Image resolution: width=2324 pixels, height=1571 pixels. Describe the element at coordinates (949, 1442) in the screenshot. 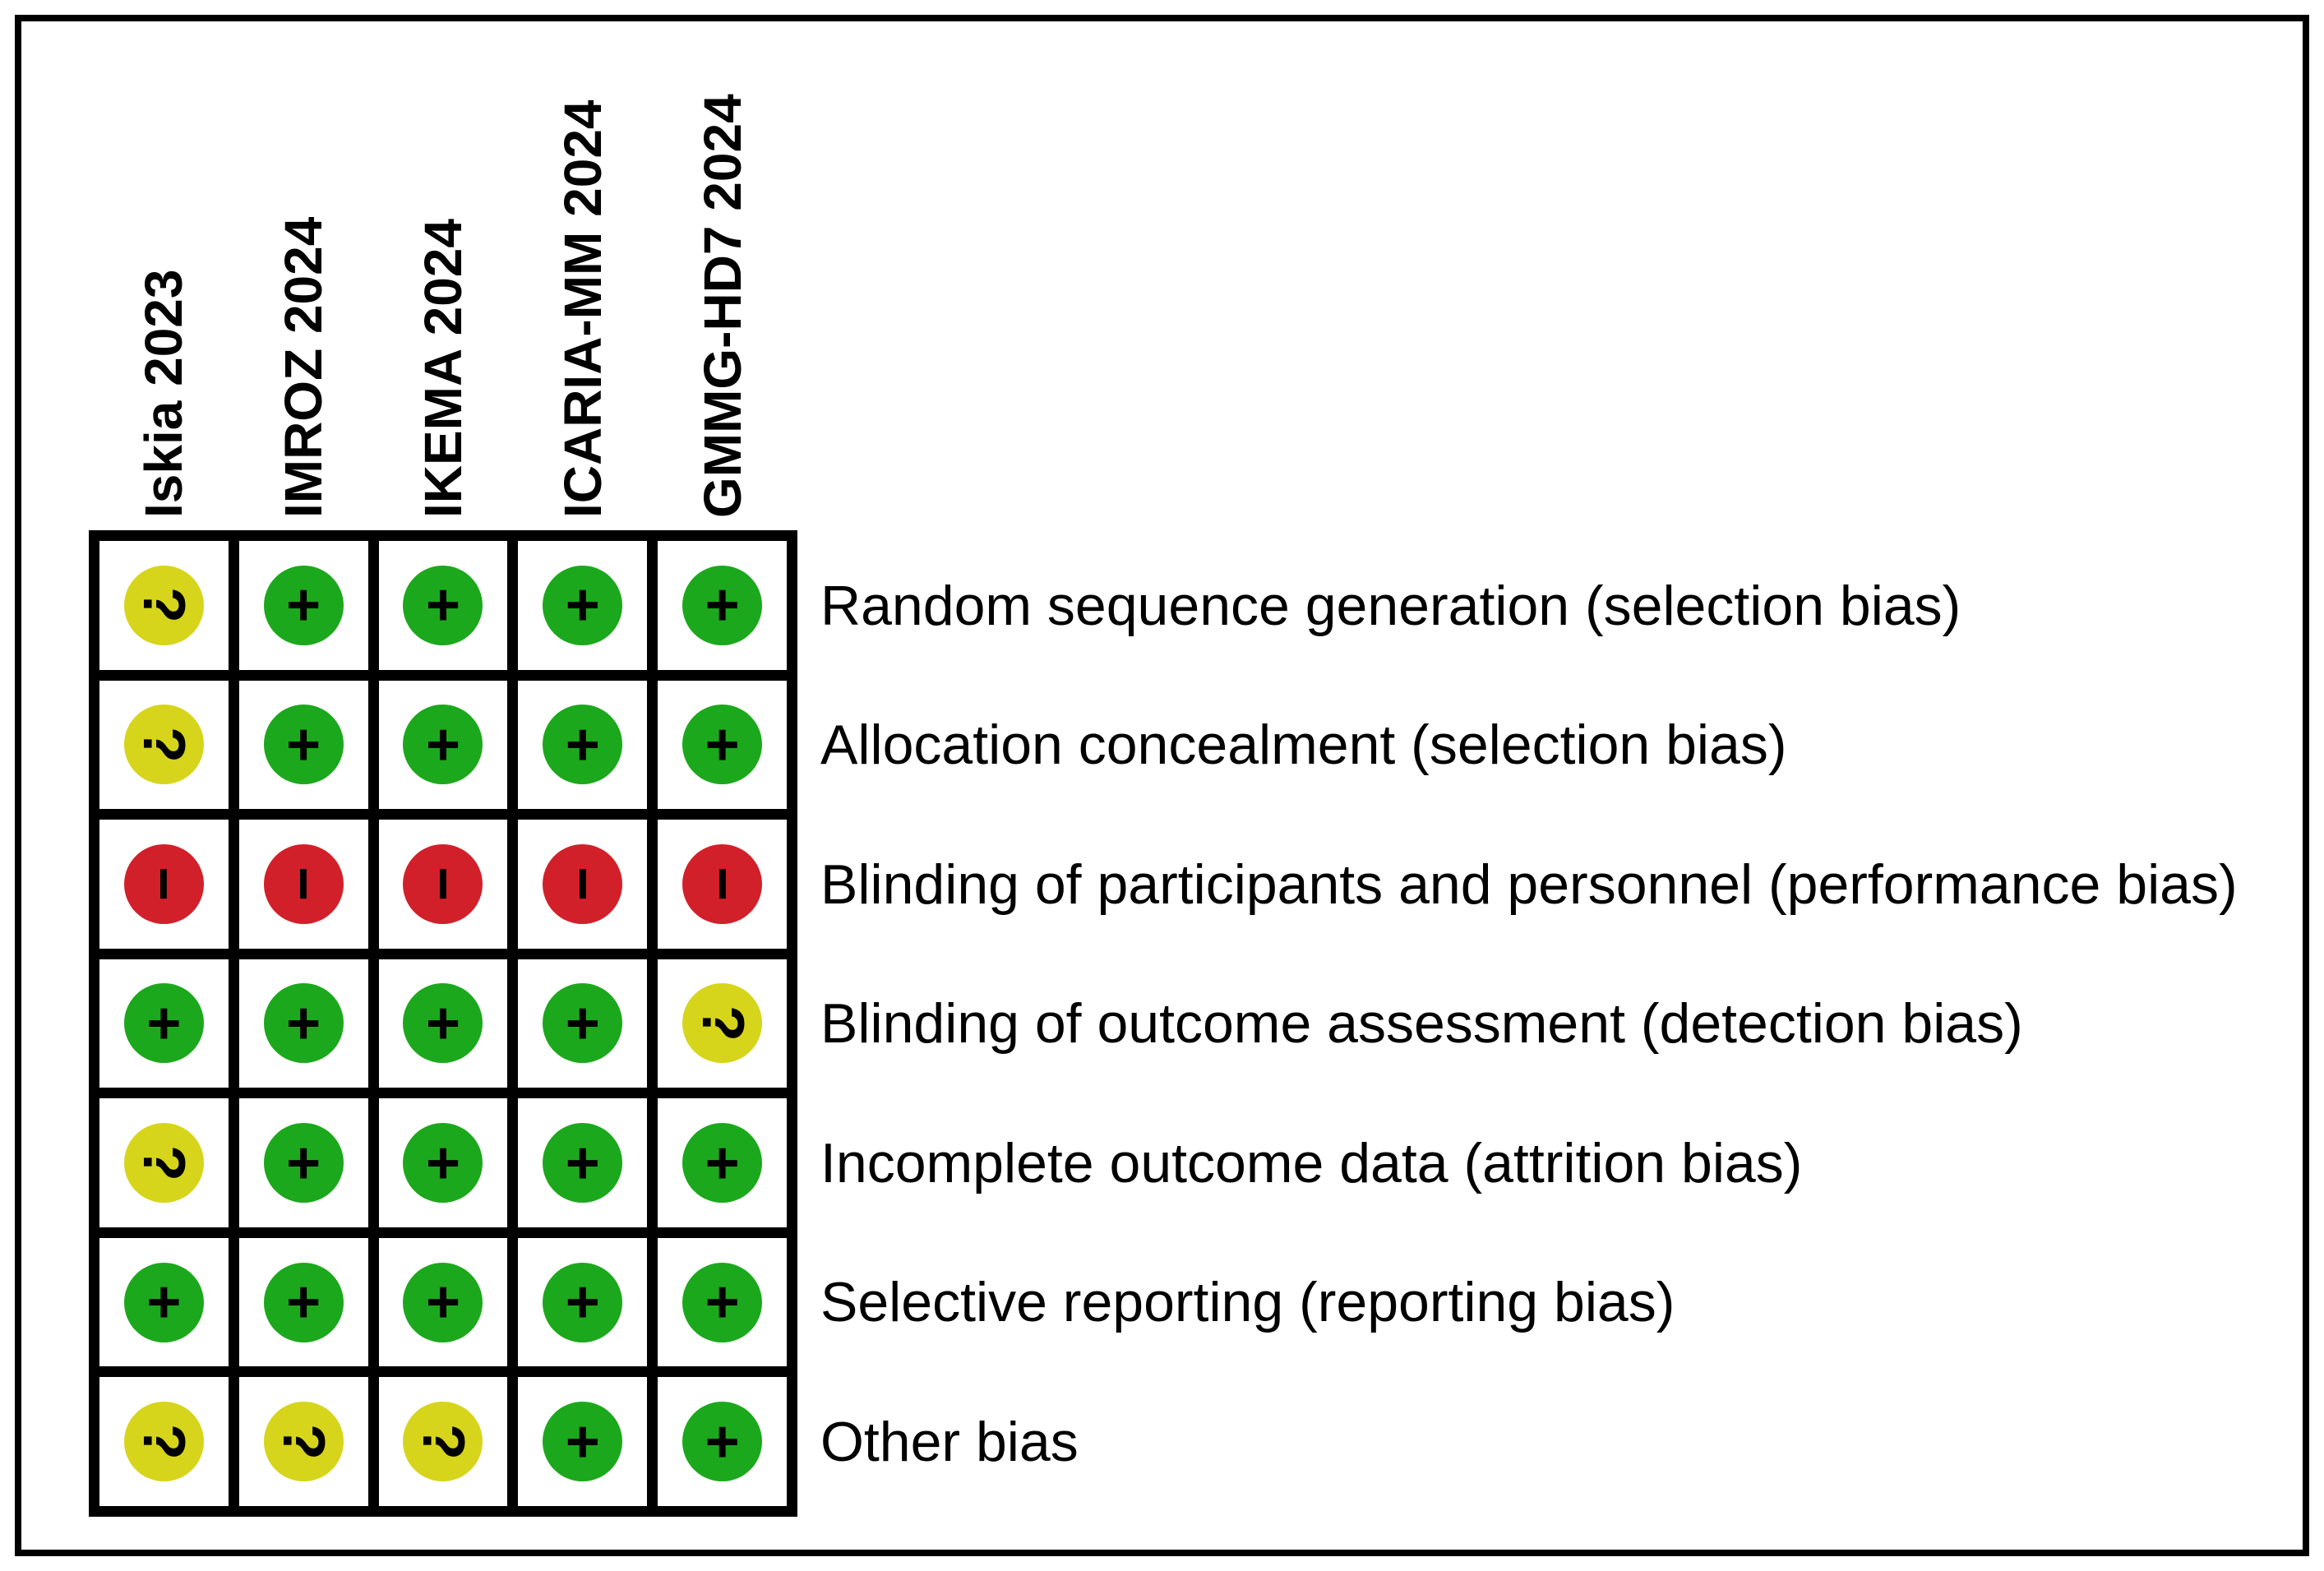

I see `domain-row-label: Other bias` at that location.